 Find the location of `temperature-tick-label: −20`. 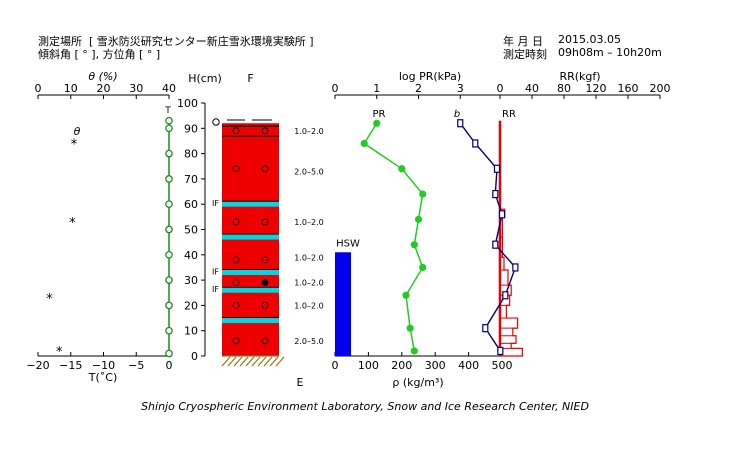

temperature-tick-label: −20 is located at coordinates (37, 365).